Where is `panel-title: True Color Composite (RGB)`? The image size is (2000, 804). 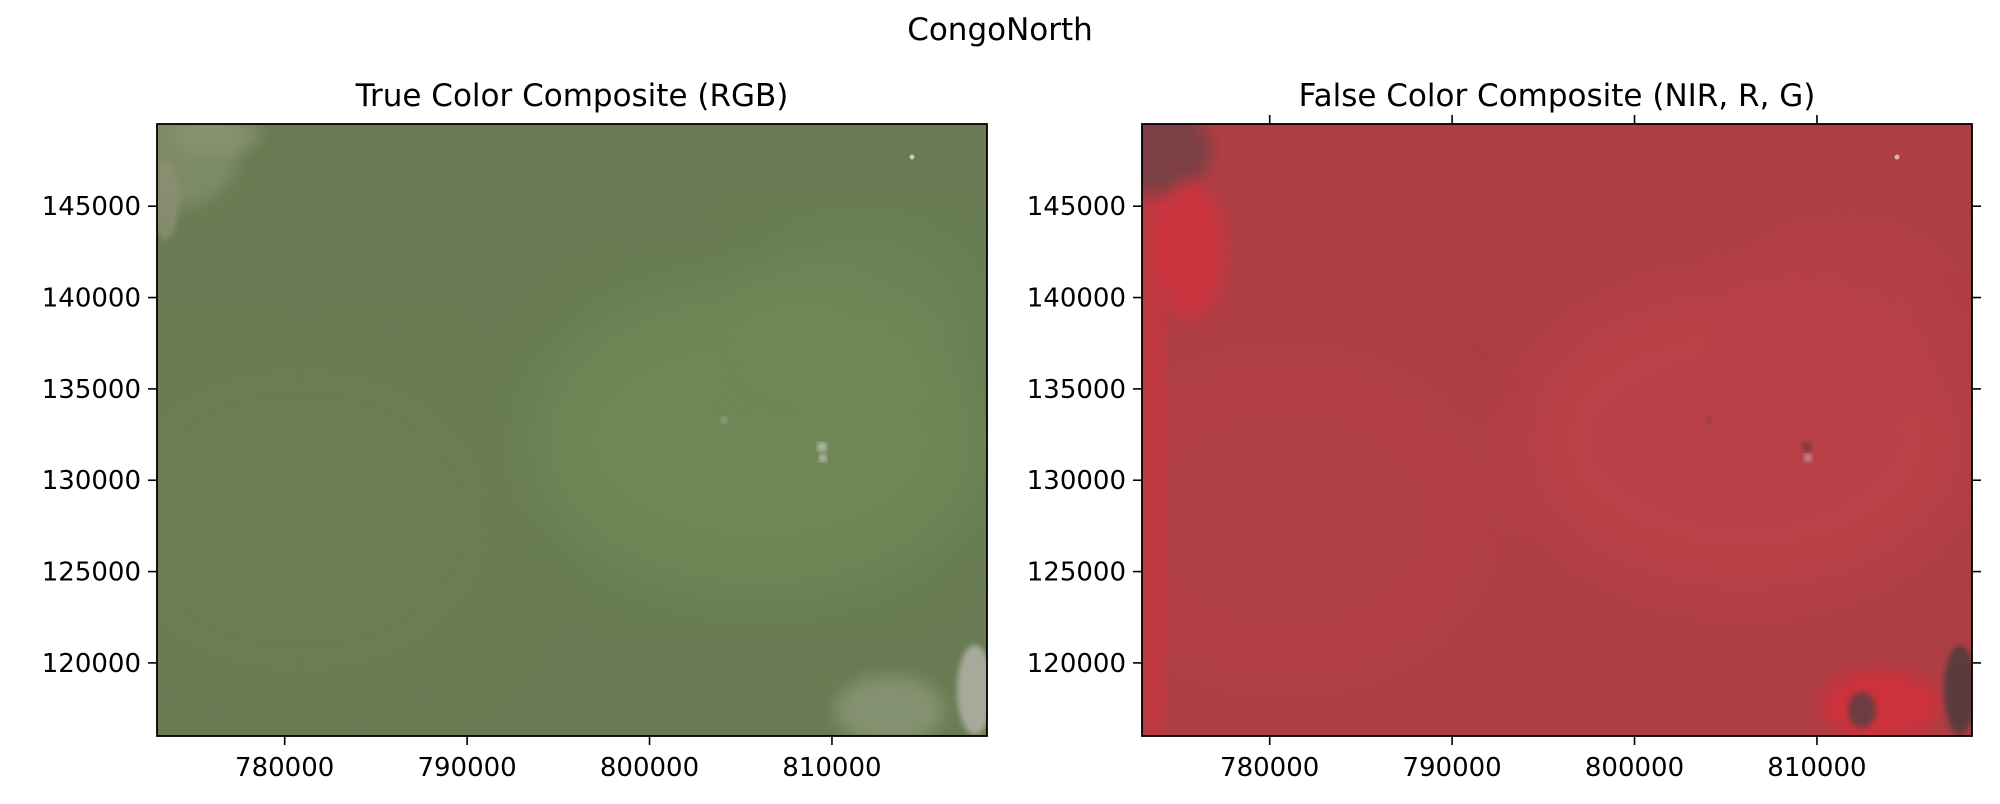 panel-title: True Color Composite (RGB) is located at coordinates (572, 96).